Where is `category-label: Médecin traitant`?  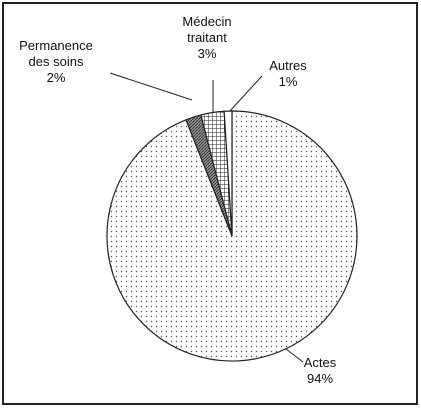
category-label: Médecin traitant is located at coordinates (207, 29).